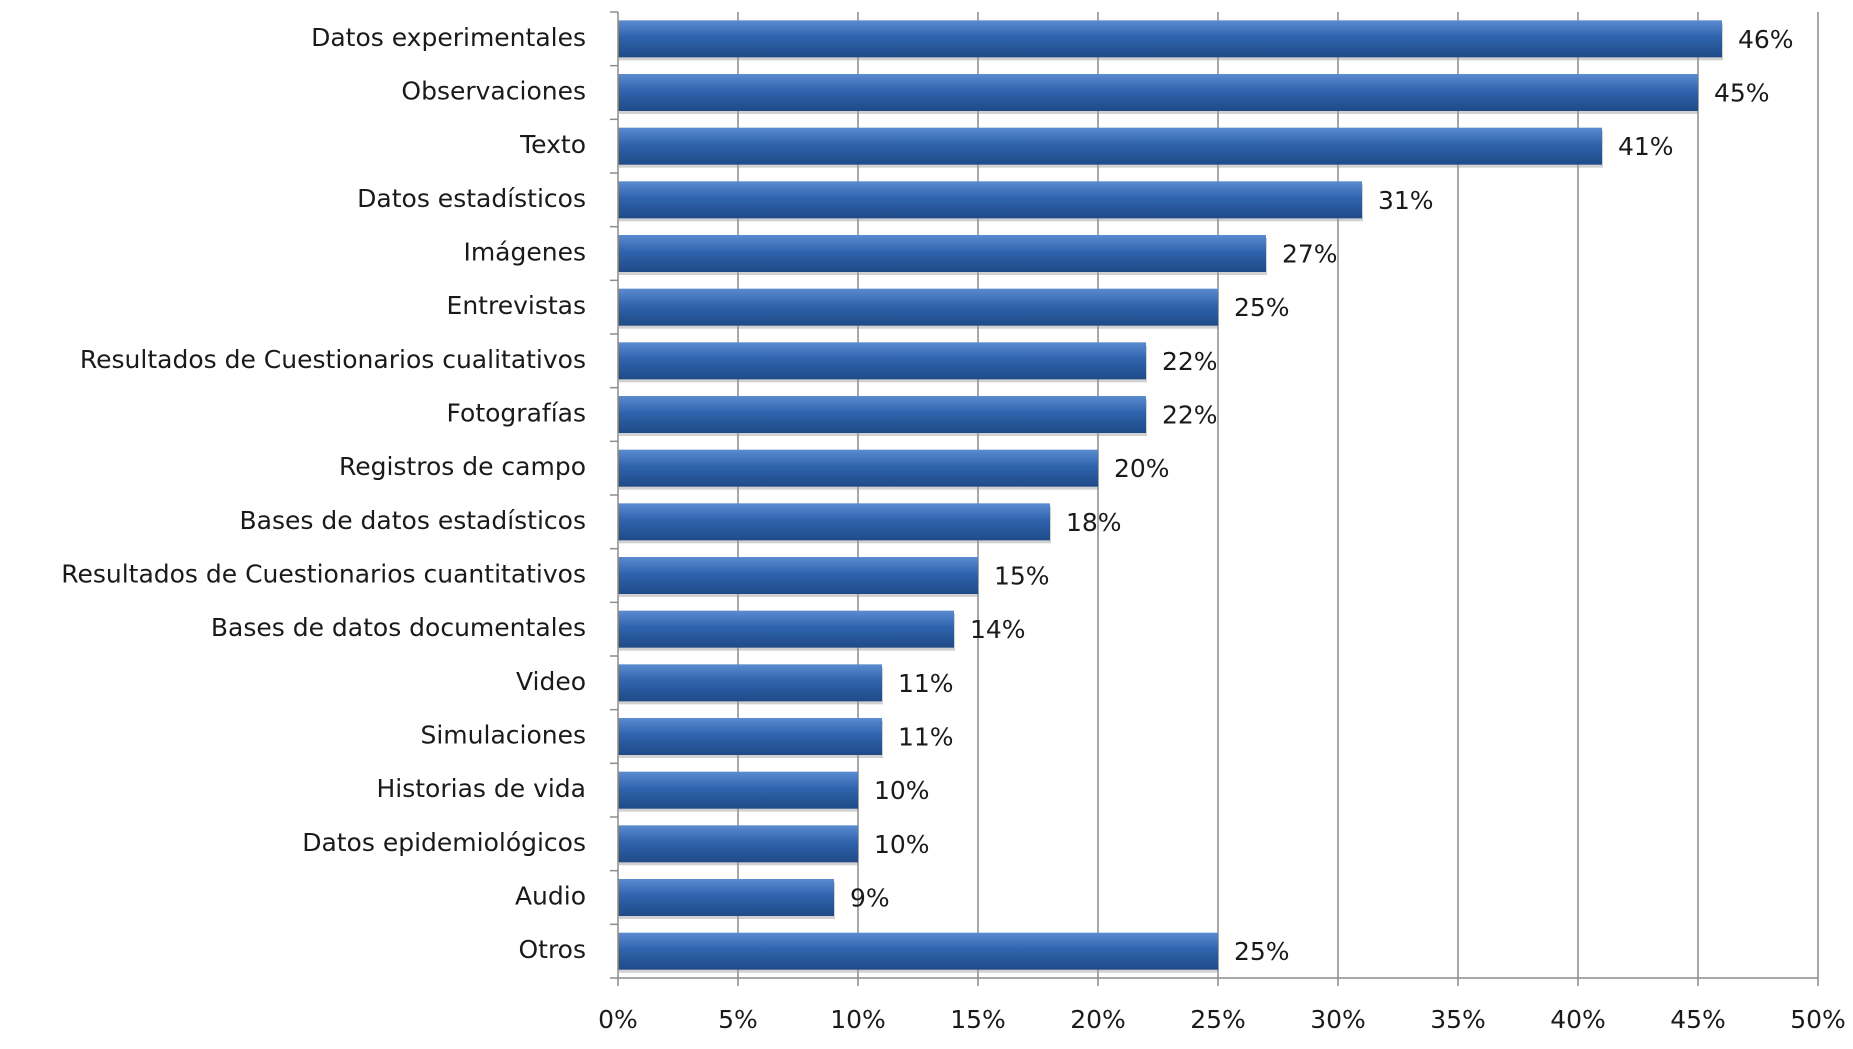 The width and height of the screenshot is (1853, 1049). Describe the element at coordinates (1098, 1019) in the screenshot. I see `x-tick-label-4: 20%` at that location.